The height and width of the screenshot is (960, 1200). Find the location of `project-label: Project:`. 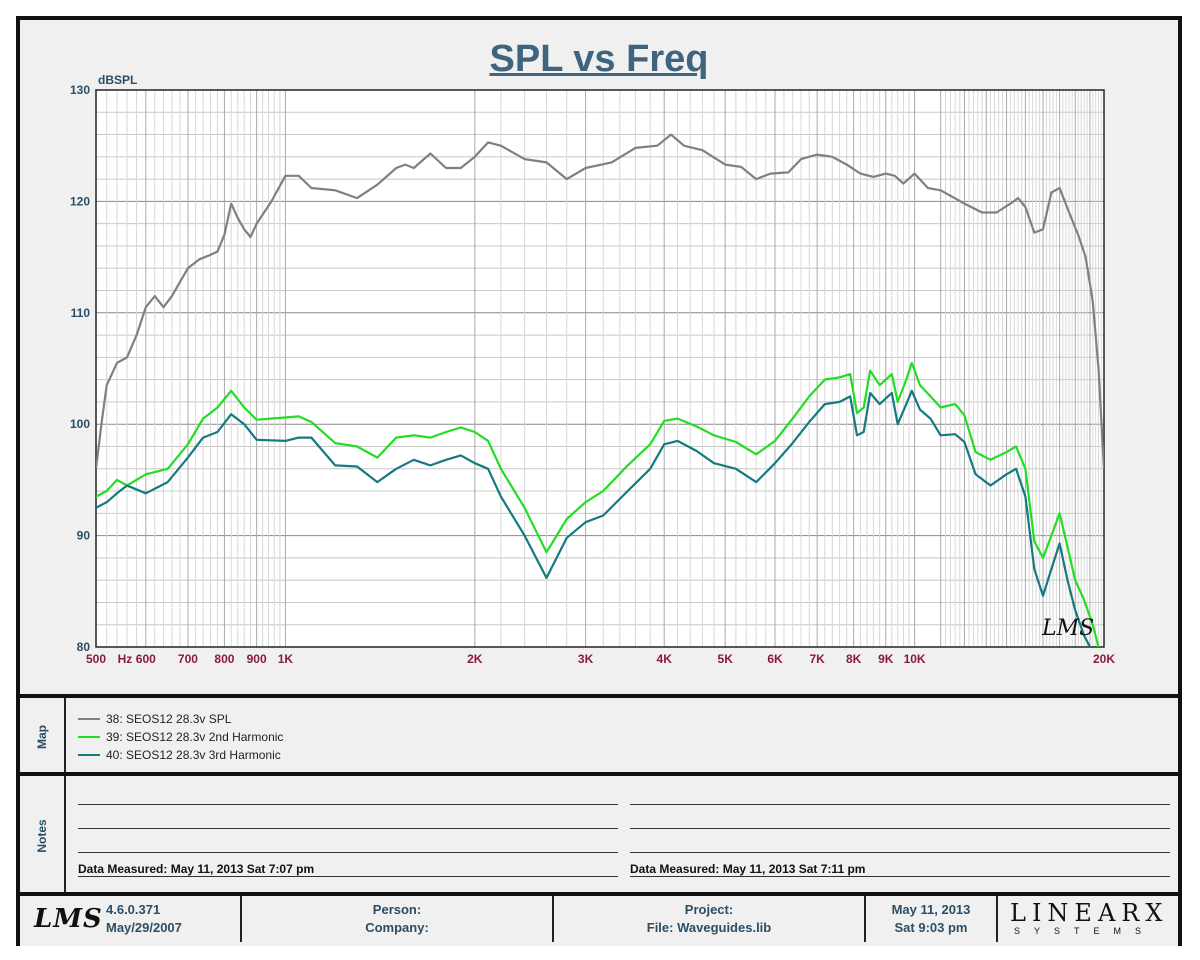

project-label: Project: is located at coordinates (709, 909).